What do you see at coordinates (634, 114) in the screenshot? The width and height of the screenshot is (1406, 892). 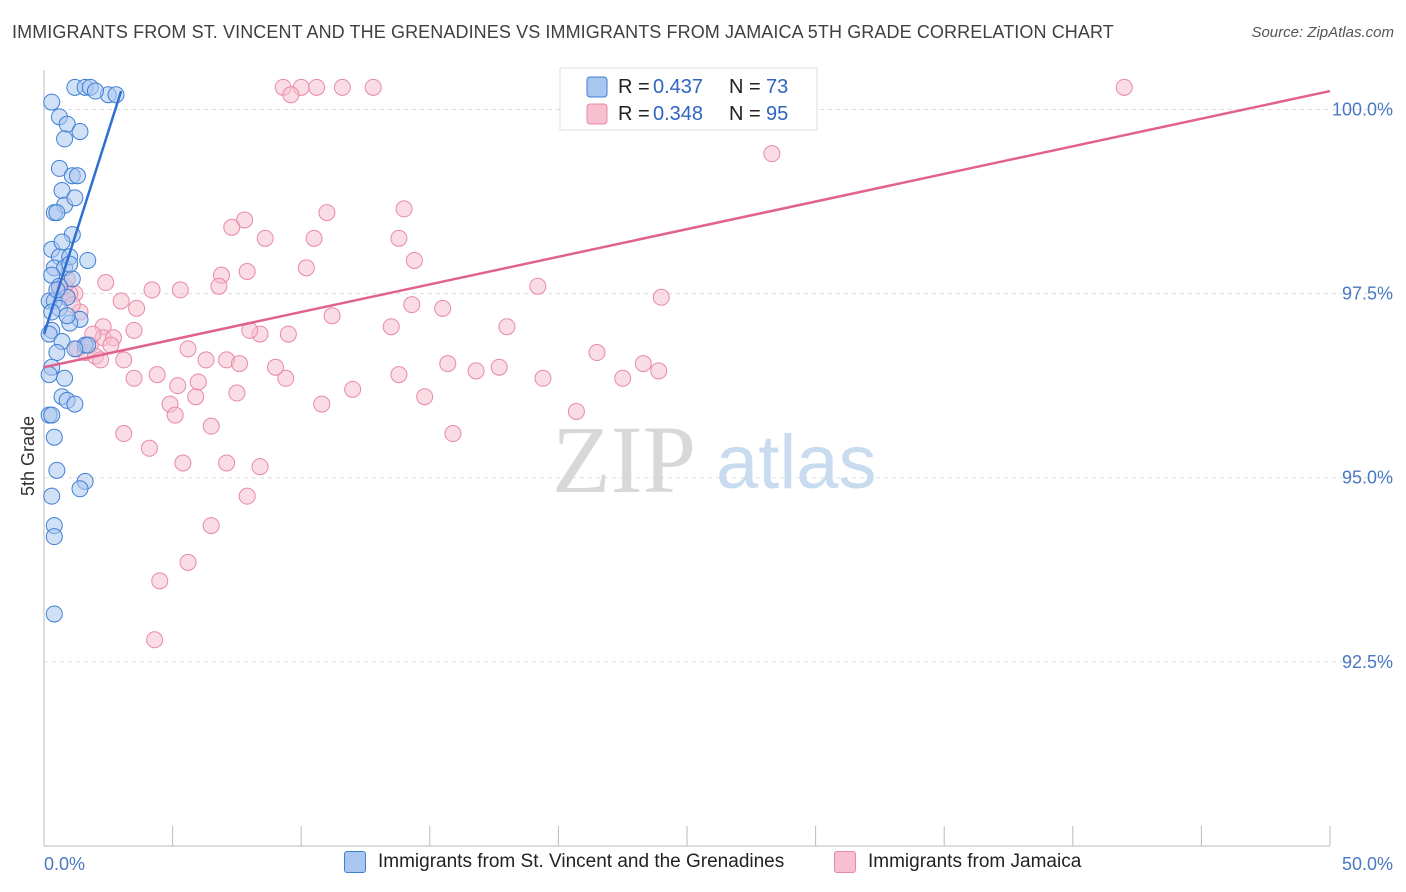 I see `legend-r-label-2: R =` at bounding box center [634, 114].